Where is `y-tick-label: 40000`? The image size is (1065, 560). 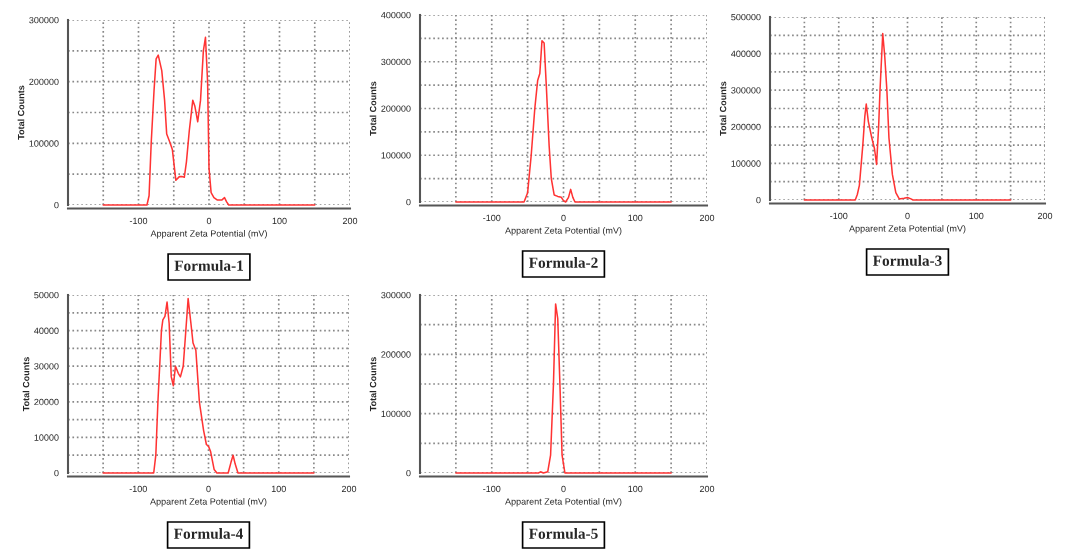
y-tick-label: 40000 is located at coordinates (46, 330).